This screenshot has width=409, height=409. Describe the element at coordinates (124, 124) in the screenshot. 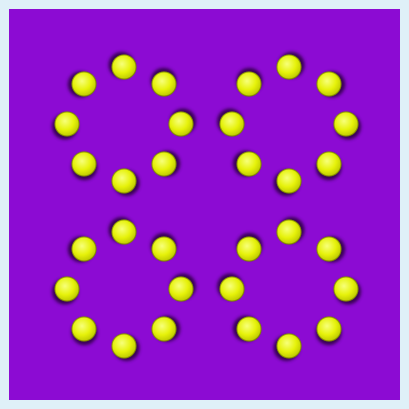

I see `ball-group-top-left` at that location.